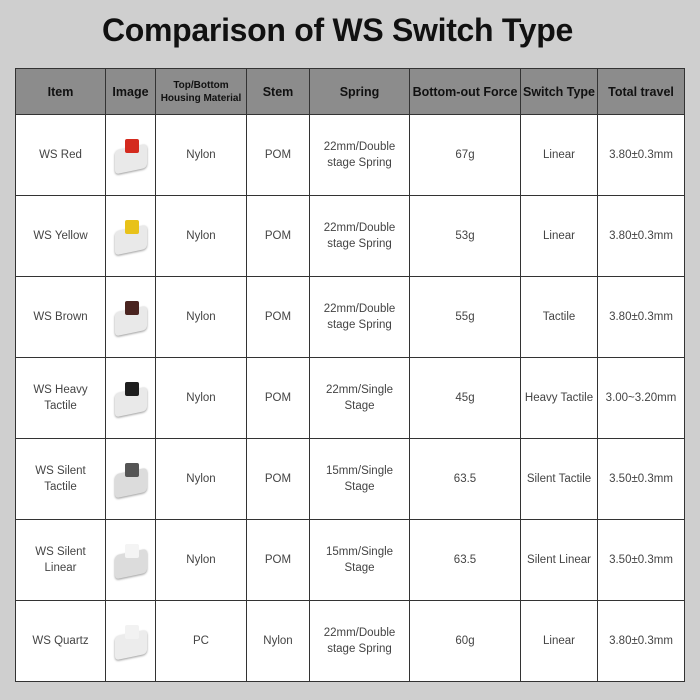 This screenshot has height=700, width=700. What do you see at coordinates (60, 398) in the screenshot?
I see `item-cell: WS Heavy Tactile` at bounding box center [60, 398].